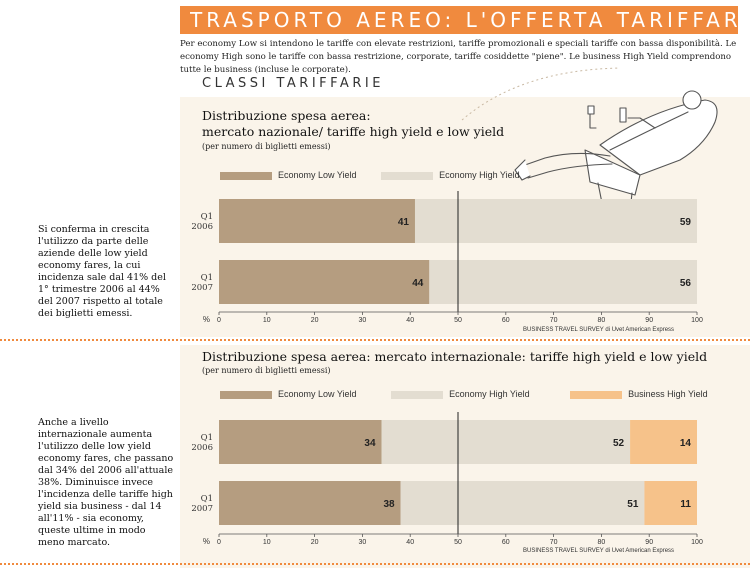 Image resolution: width=750 pixels, height=568 pixels. Describe the element at coordinates (266, 146) in the screenshot. I see `chart1-subtitle: (per numero di biglietti emessi)` at that location.